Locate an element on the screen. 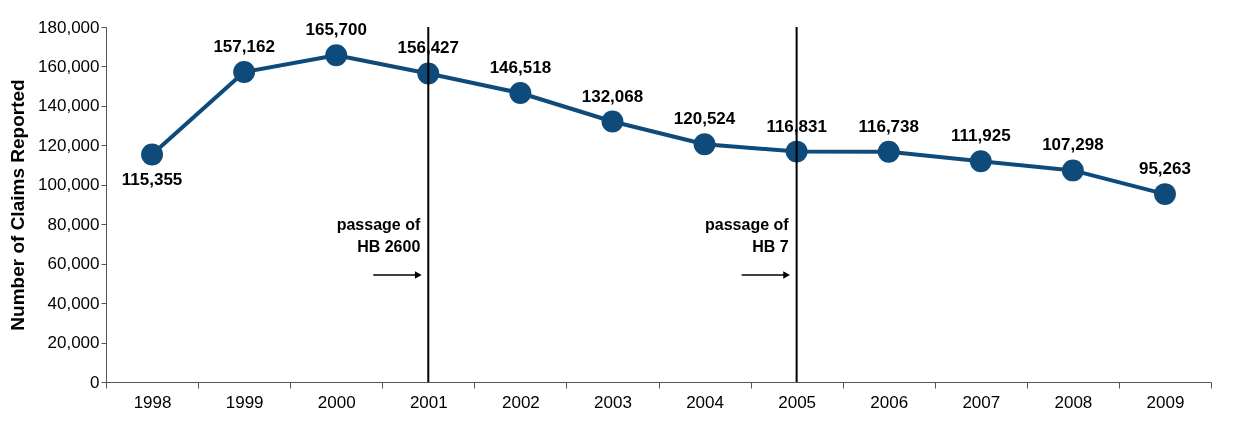 The image size is (1252, 423). y-tick-label: 100,000 is located at coordinates (69, 185).